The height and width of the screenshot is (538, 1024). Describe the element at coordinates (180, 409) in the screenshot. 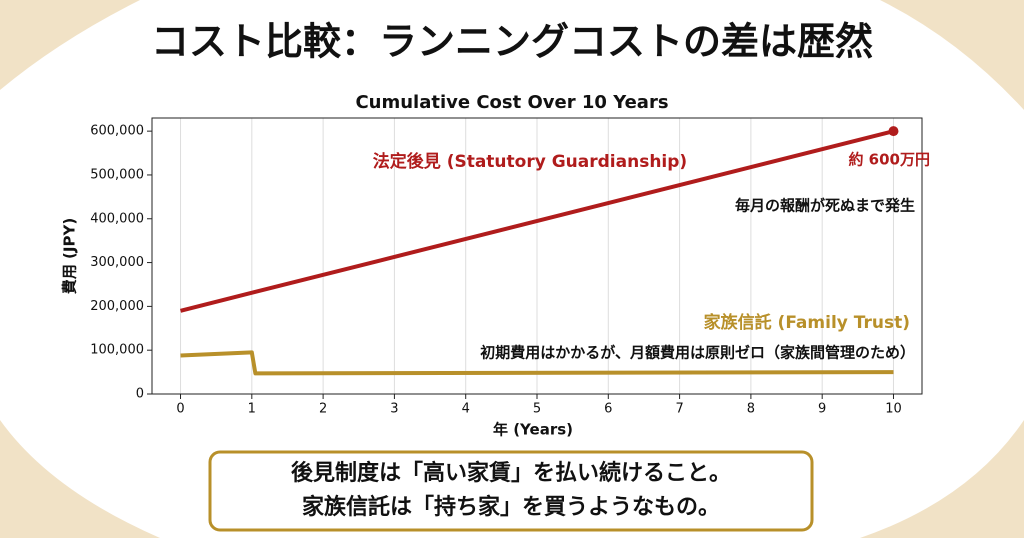

I see `x-tick-label: 0` at that location.